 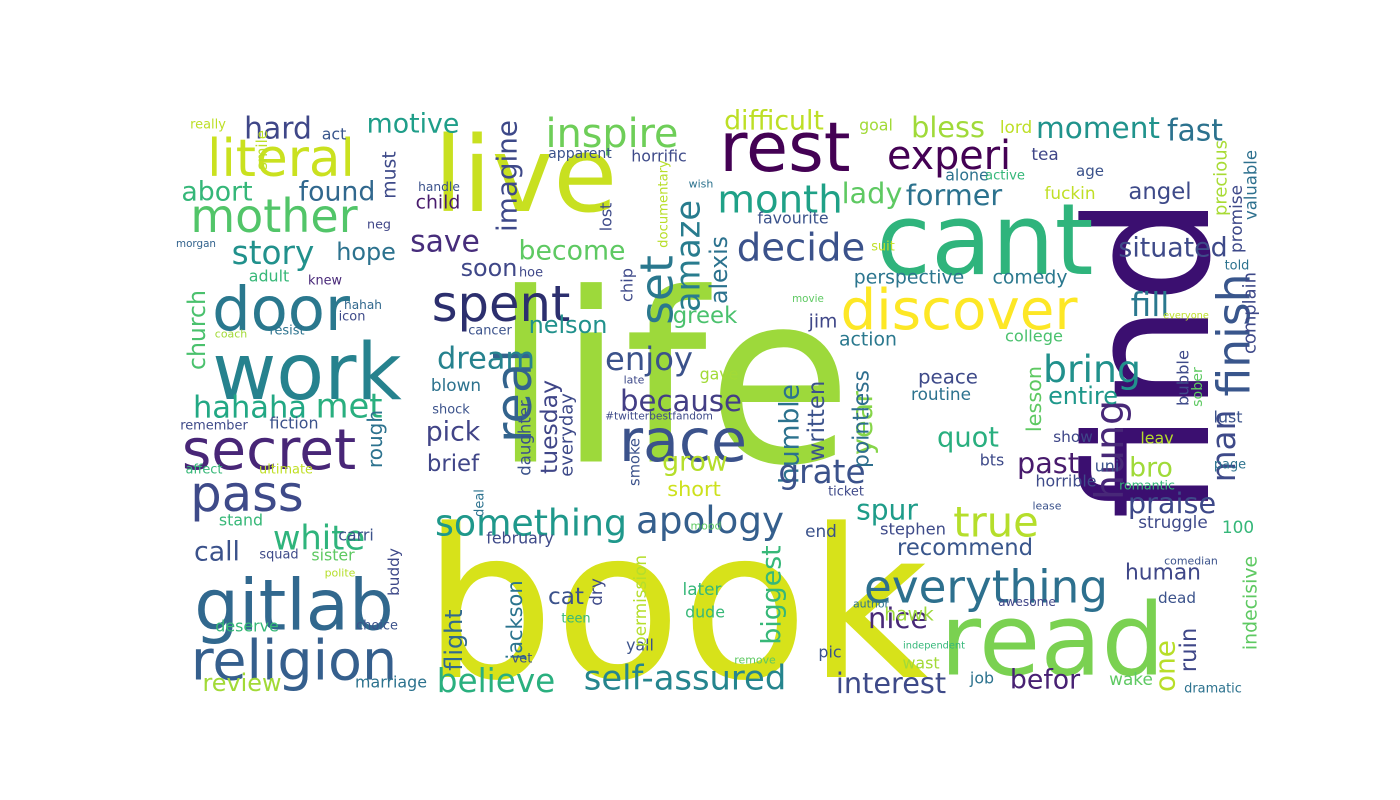 I want to click on word-lost: lost, so click(x=606, y=217).